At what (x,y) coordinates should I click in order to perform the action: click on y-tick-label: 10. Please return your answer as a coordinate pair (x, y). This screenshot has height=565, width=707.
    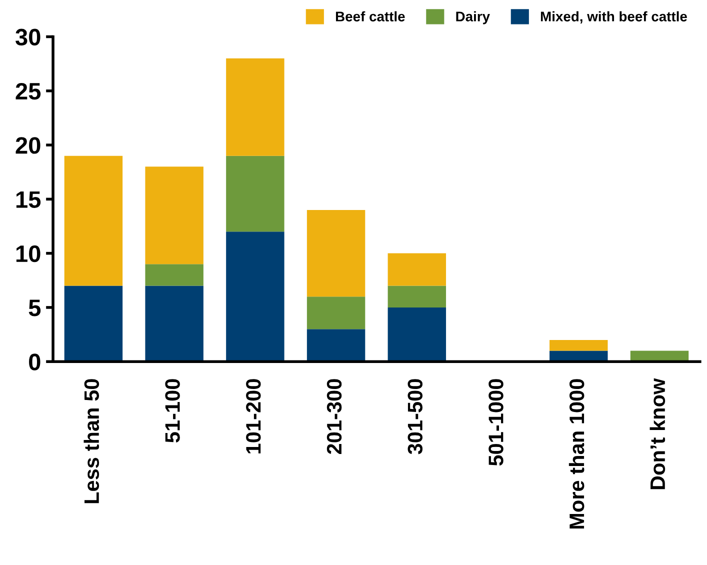
    Looking at the image, I should click on (28, 253).